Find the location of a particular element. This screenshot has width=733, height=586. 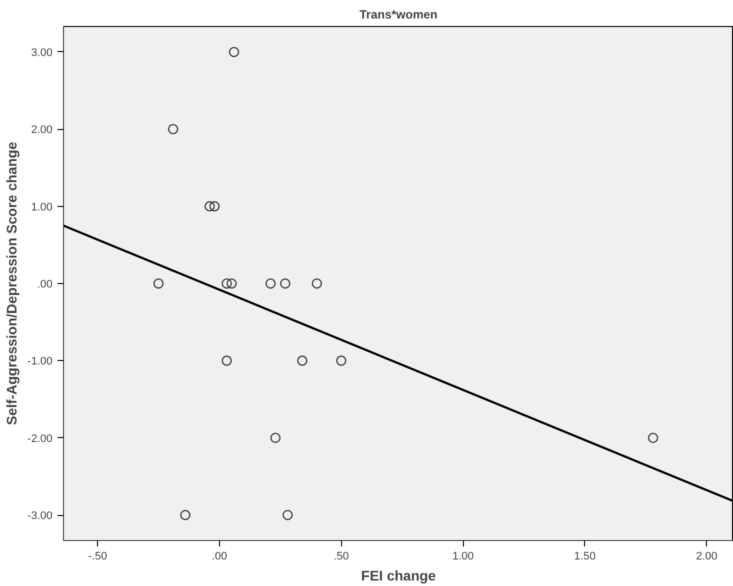

x-tick-label: 1.00 is located at coordinates (463, 556).